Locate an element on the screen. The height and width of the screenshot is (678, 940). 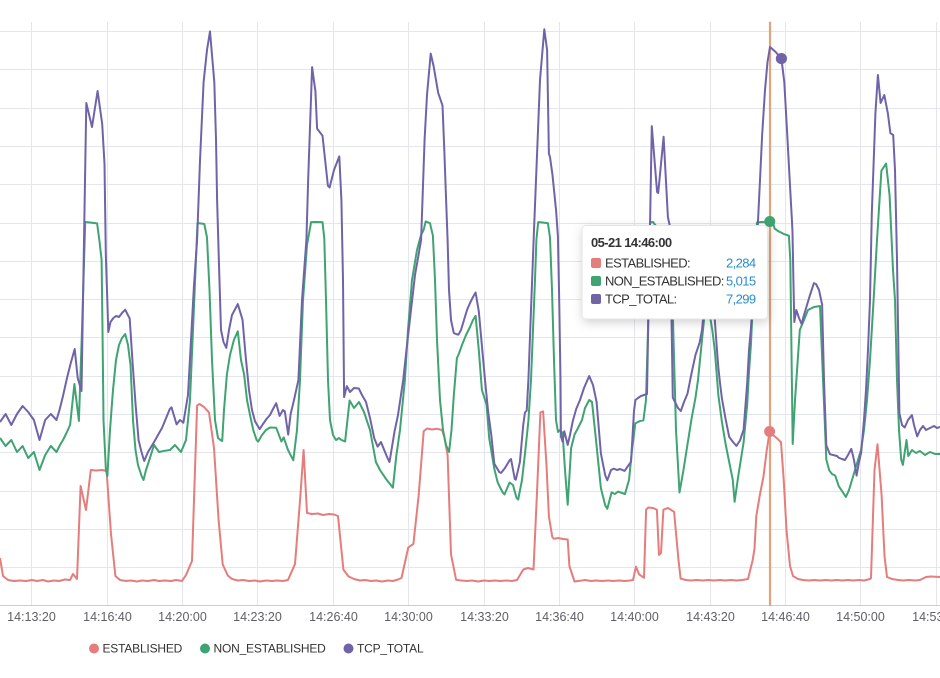
svg-text: 14:46:40 is located at coordinates (785, 617).